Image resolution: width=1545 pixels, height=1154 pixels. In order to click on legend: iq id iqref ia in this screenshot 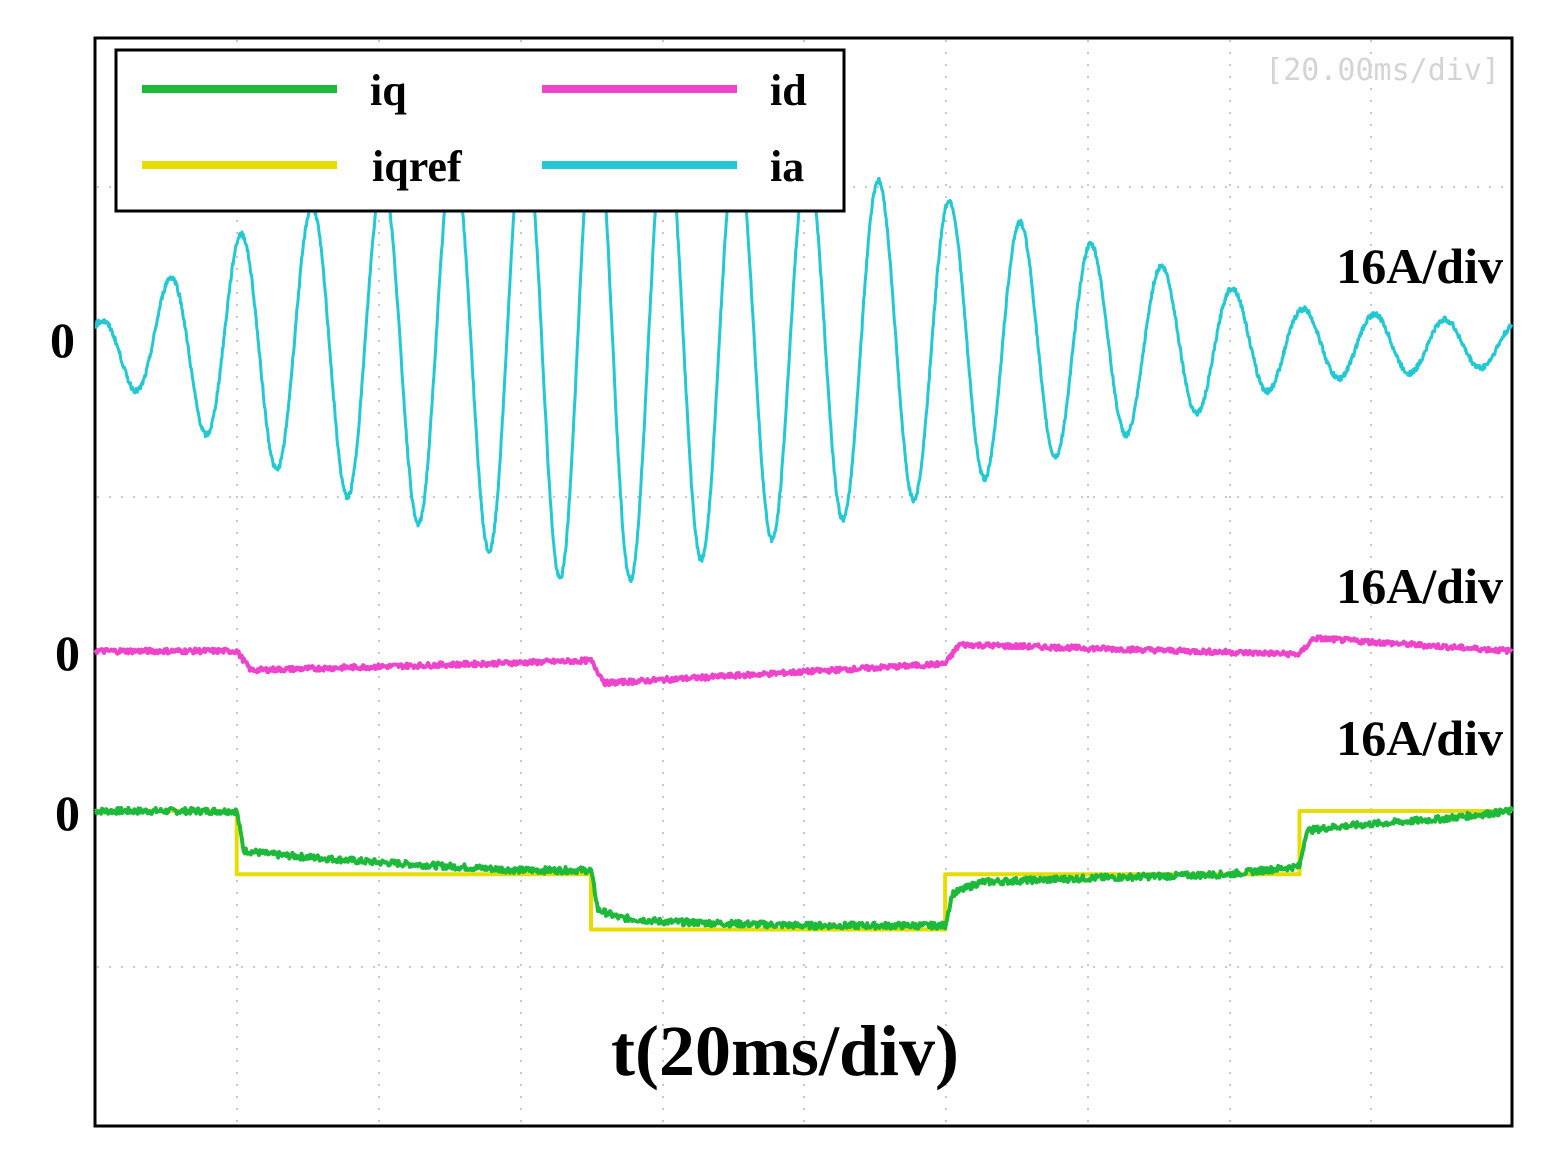, I will do `click(480, 130)`.